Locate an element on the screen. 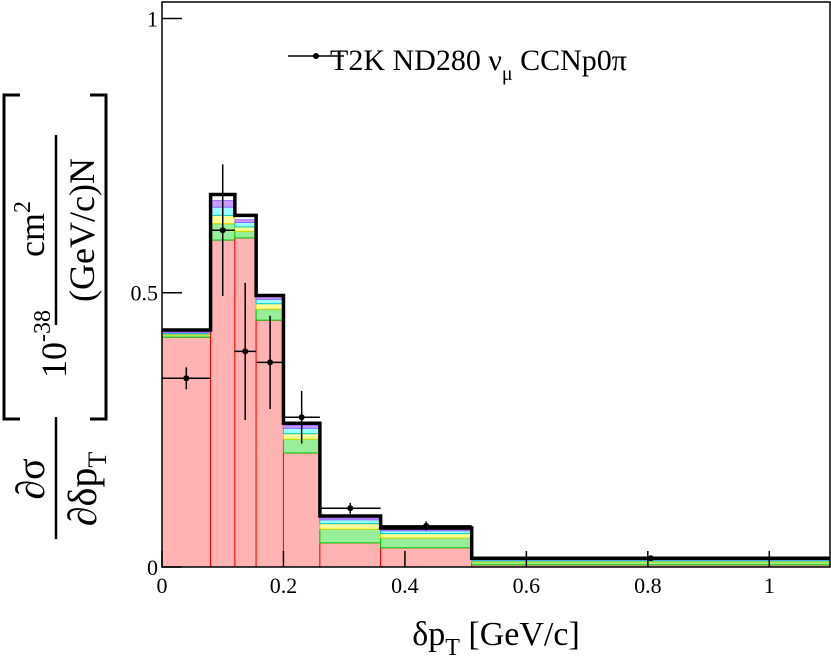  y-tick-label: 0.5 is located at coordinates (145, 293).